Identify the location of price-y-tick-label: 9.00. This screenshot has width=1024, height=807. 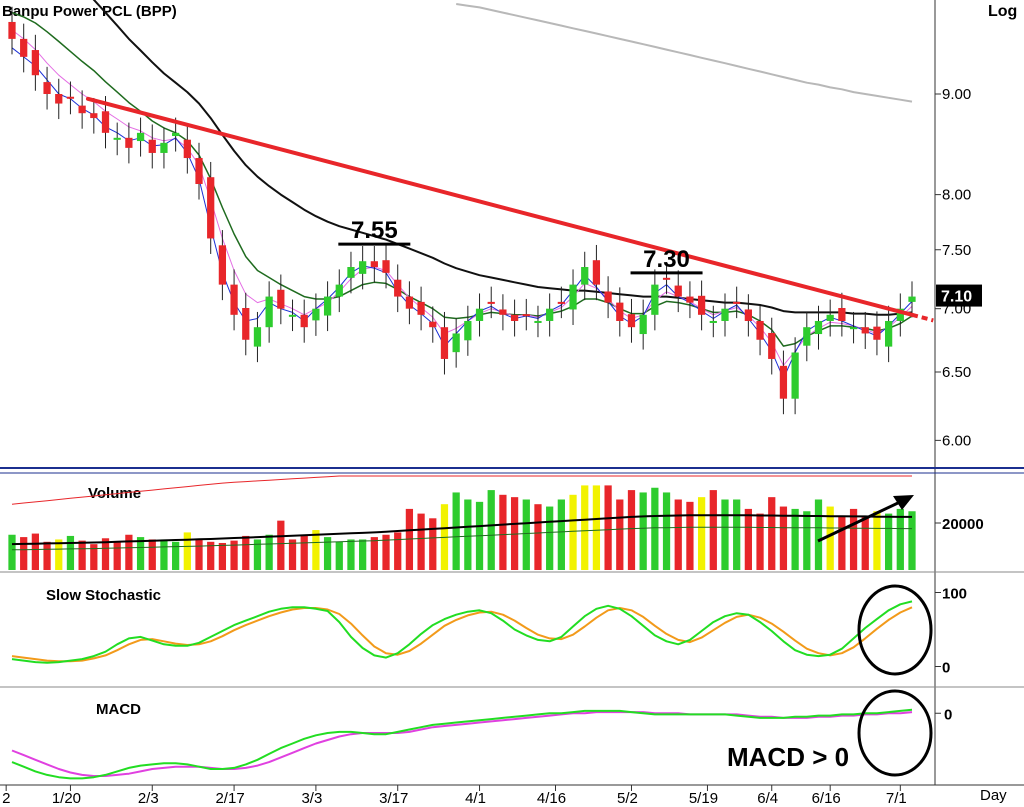
(956, 94).